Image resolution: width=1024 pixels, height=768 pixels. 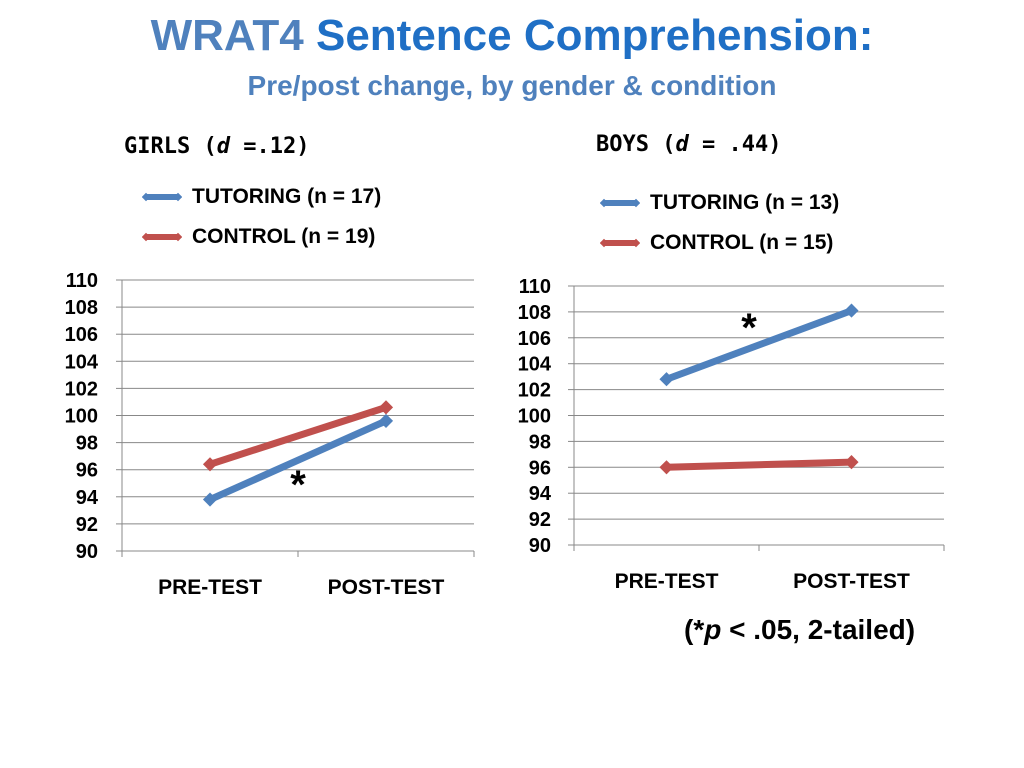 I want to click on boys-chart-title: BOYS (d = .44), so click(x=688, y=144).